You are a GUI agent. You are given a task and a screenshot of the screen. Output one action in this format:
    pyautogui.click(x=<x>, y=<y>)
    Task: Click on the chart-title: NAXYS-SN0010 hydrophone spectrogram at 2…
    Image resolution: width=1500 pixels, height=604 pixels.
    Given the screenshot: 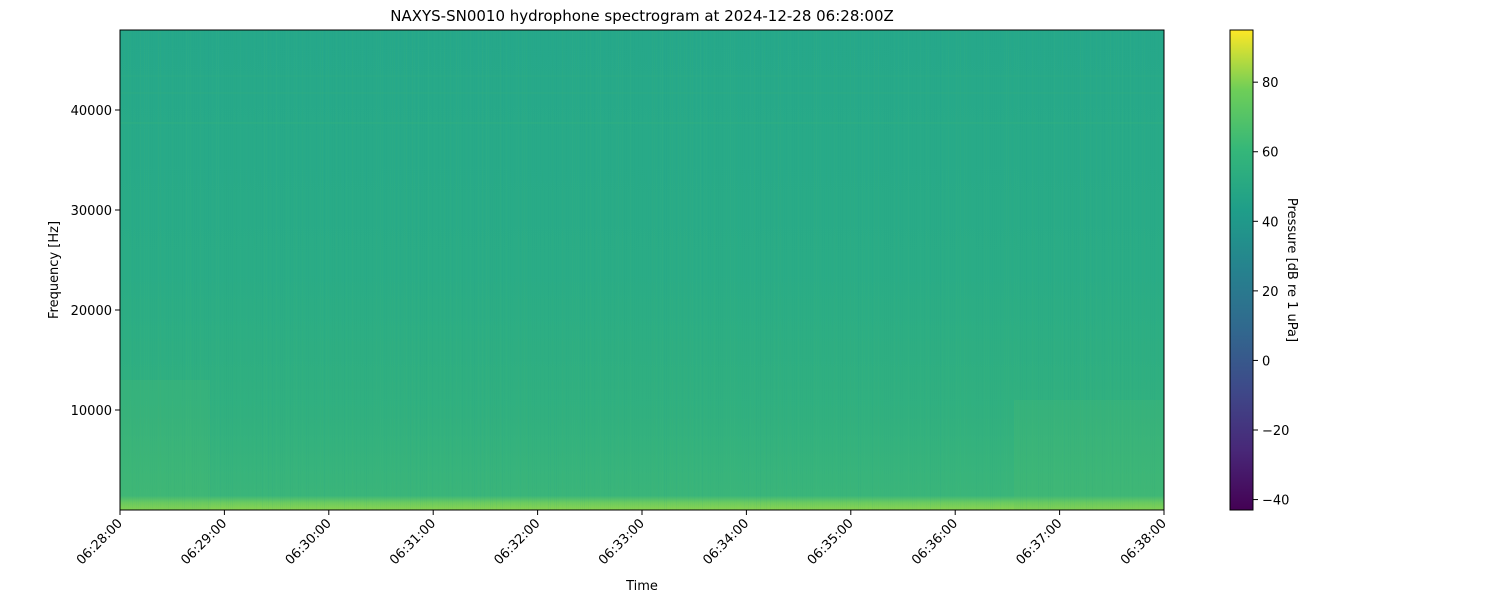 What is the action you would take?
    pyautogui.click(x=642, y=16)
    